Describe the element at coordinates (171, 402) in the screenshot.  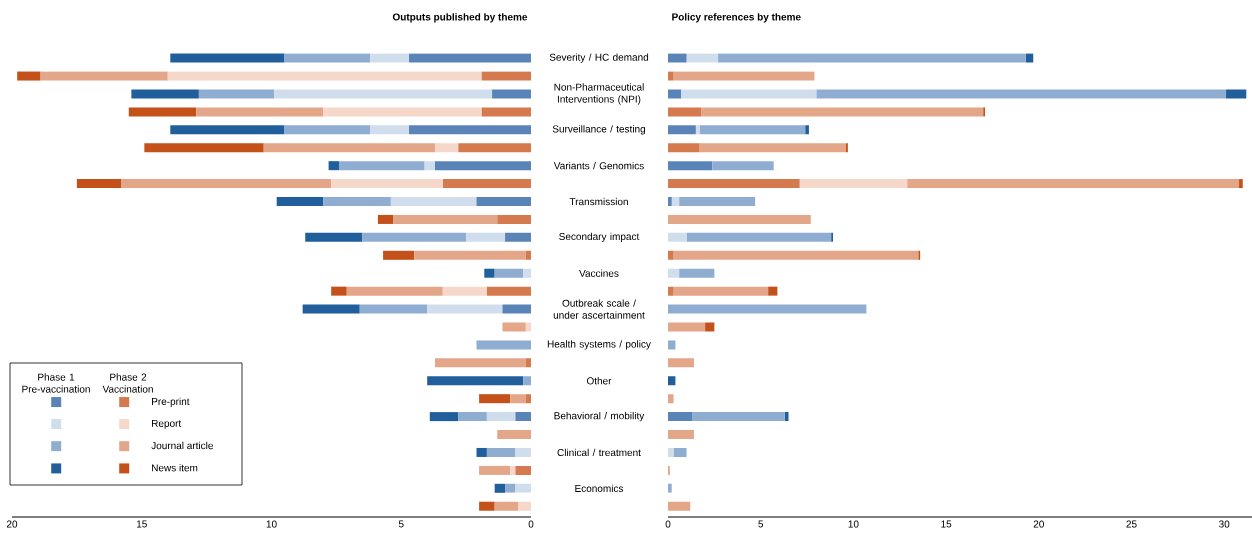
I see `legend-label: Pre-print` at that location.